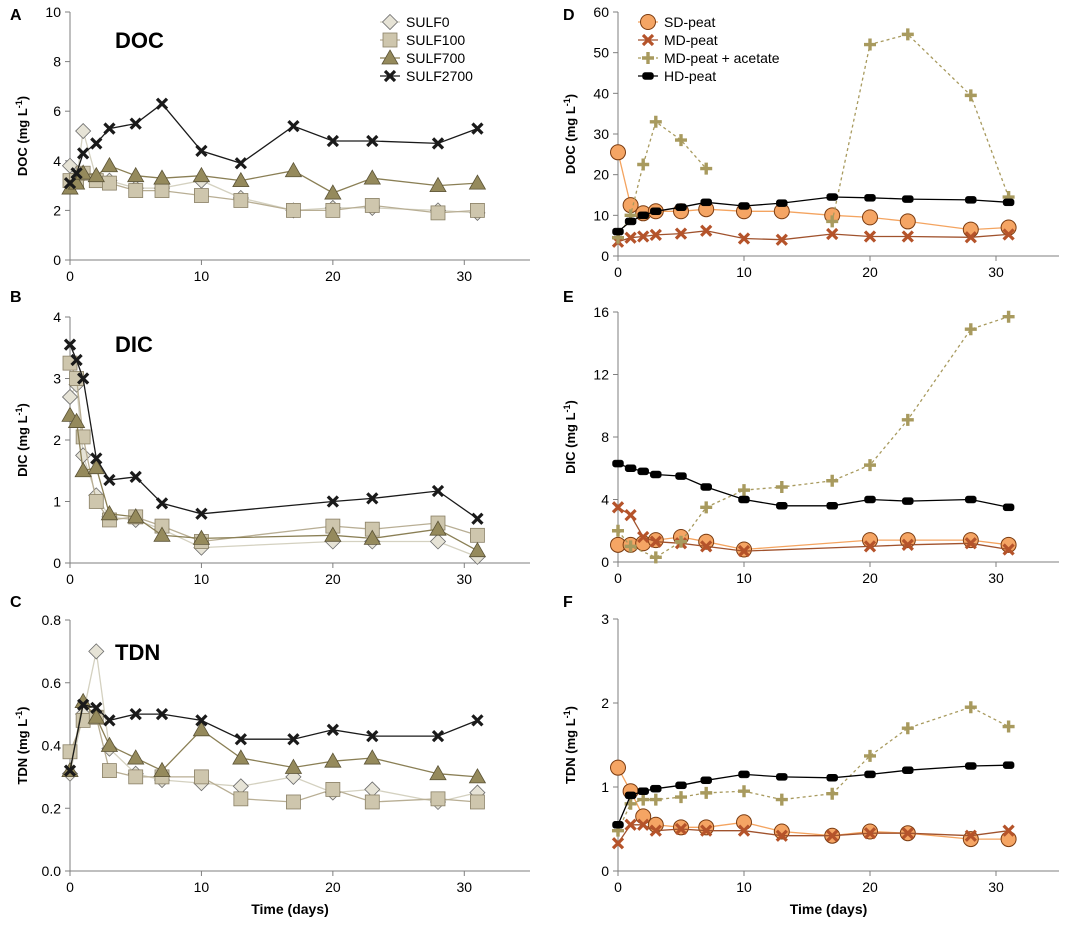  Describe the element at coordinates (137, 652) in the screenshot. I see `panel-title: TDN` at that location.